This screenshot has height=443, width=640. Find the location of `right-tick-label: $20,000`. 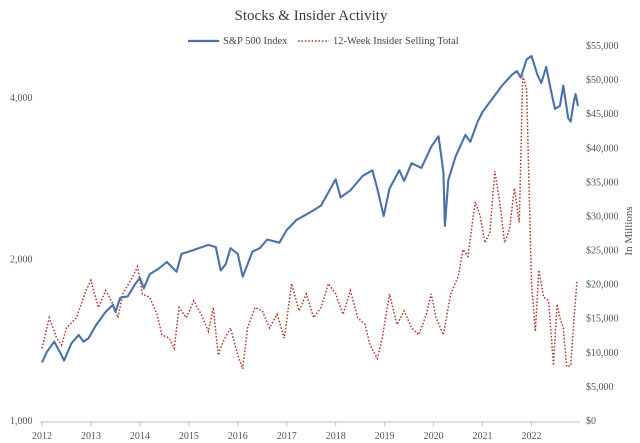

right-tick-label: $20,000 is located at coordinates (602, 285).